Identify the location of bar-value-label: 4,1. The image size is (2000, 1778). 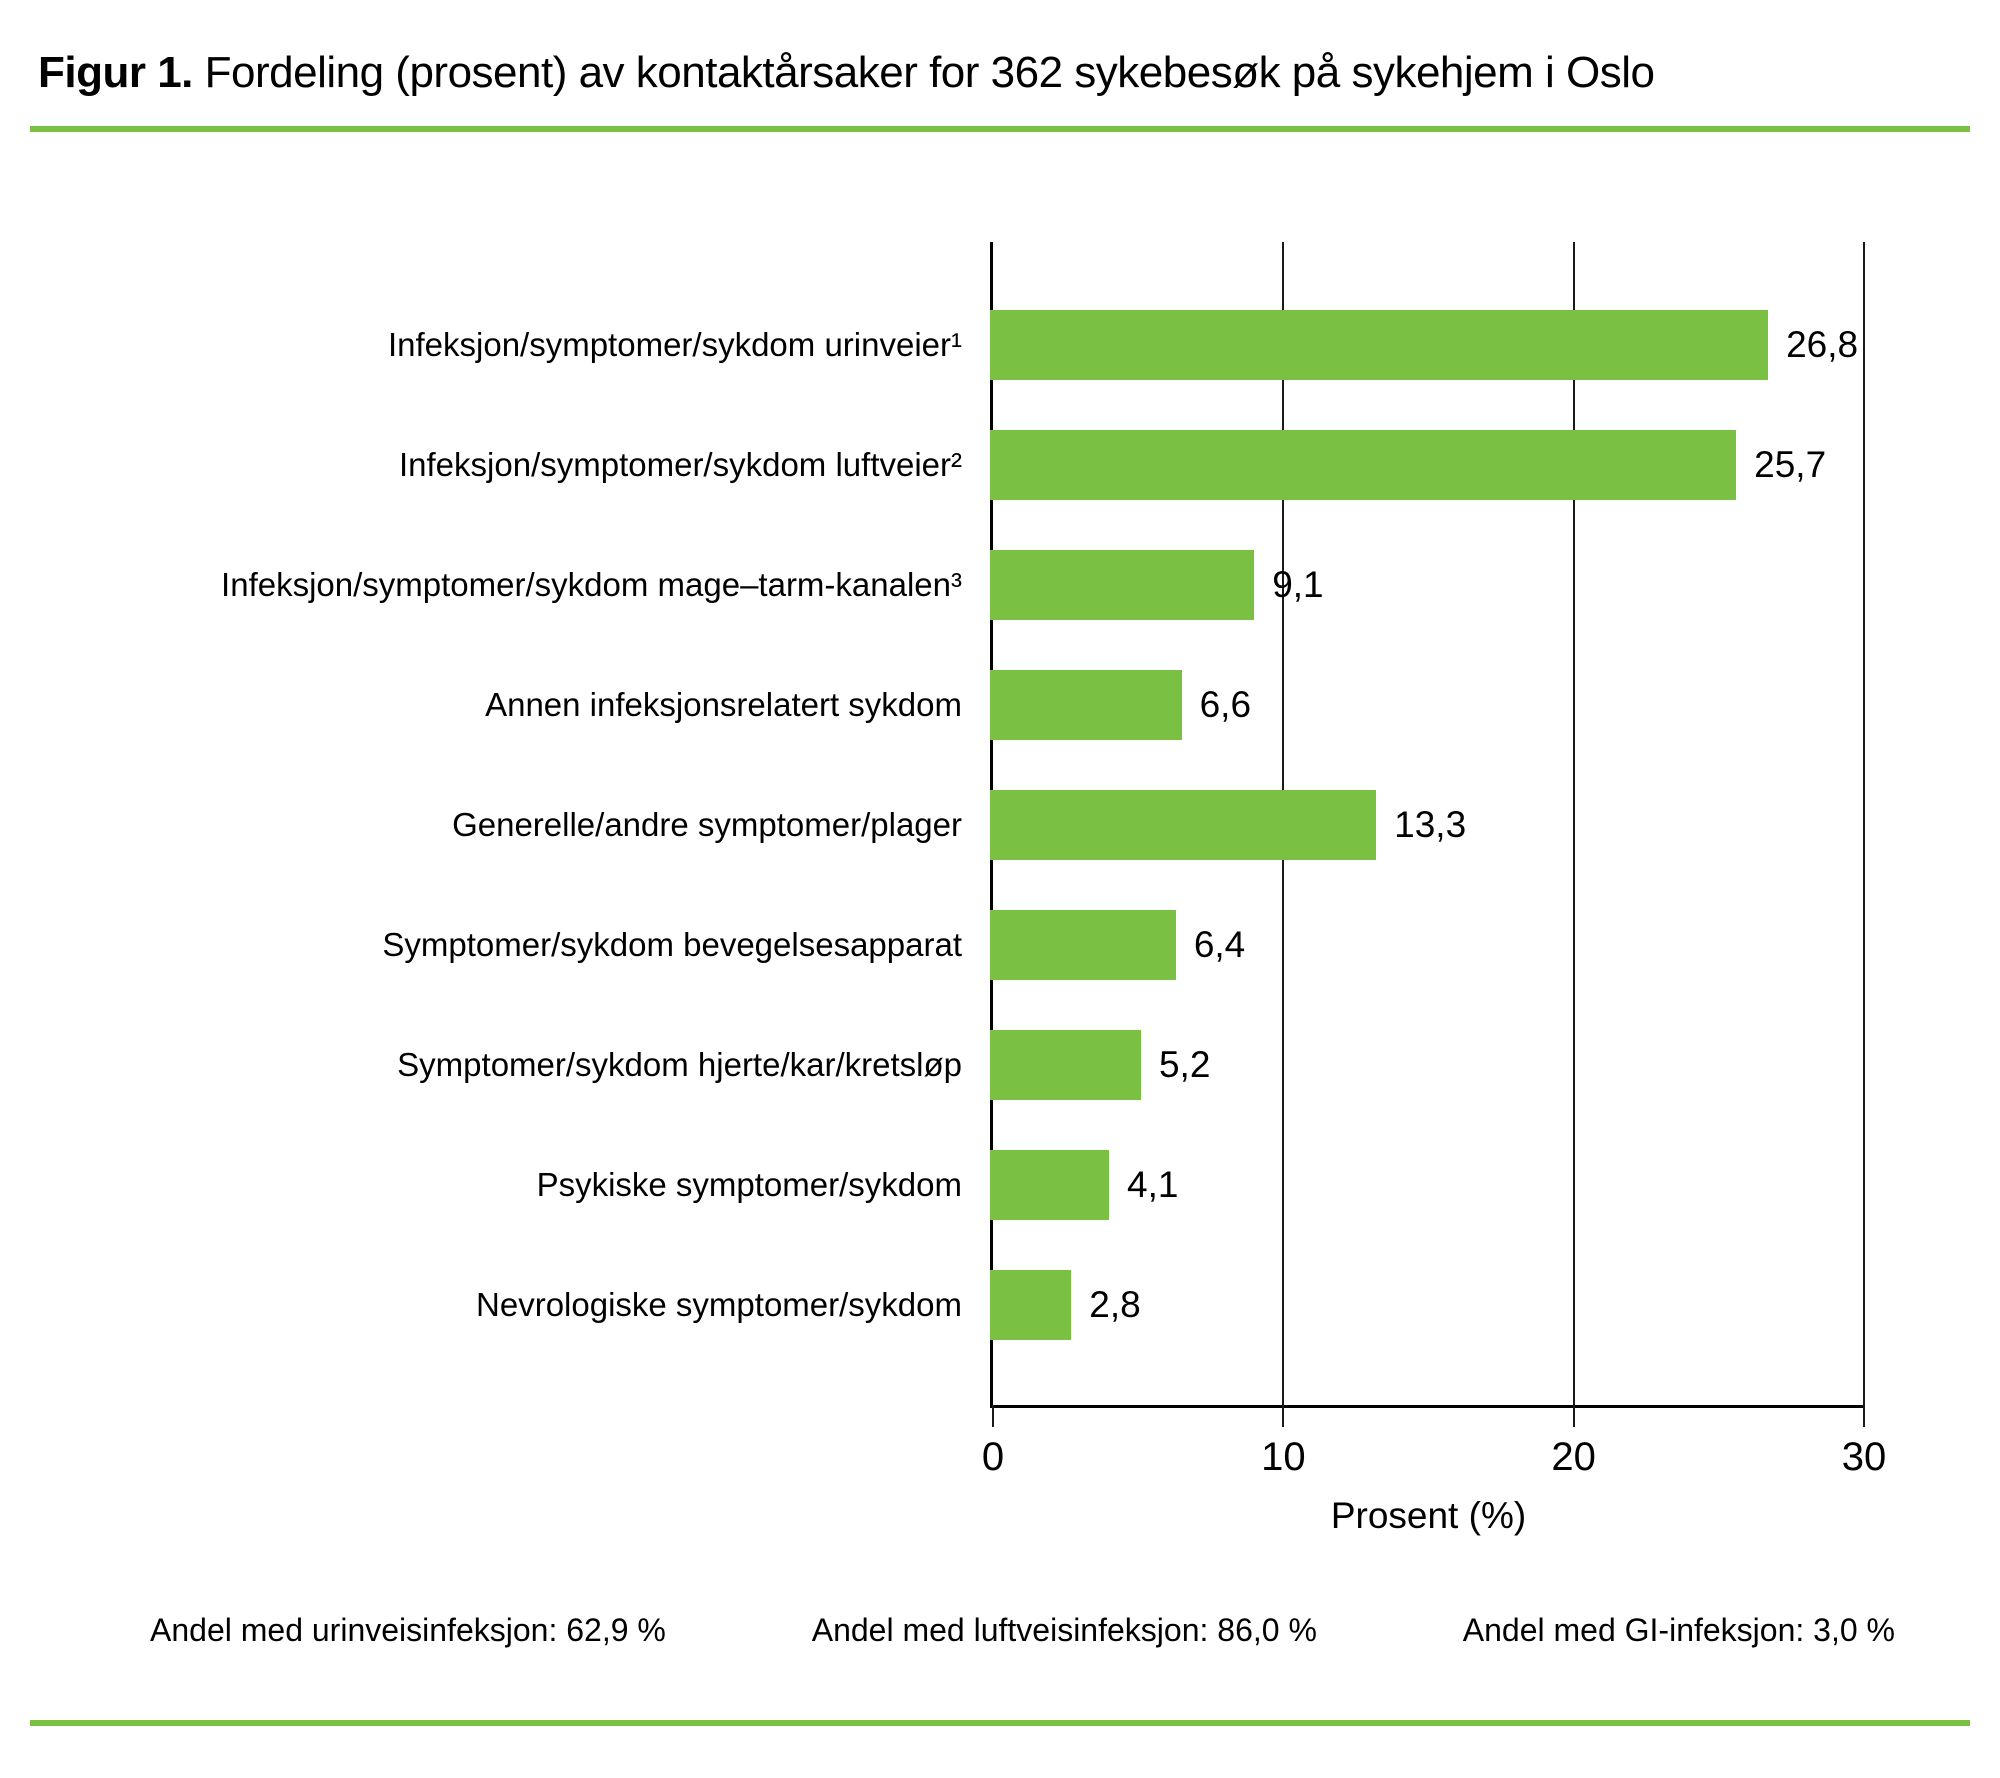
(1153, 1184).